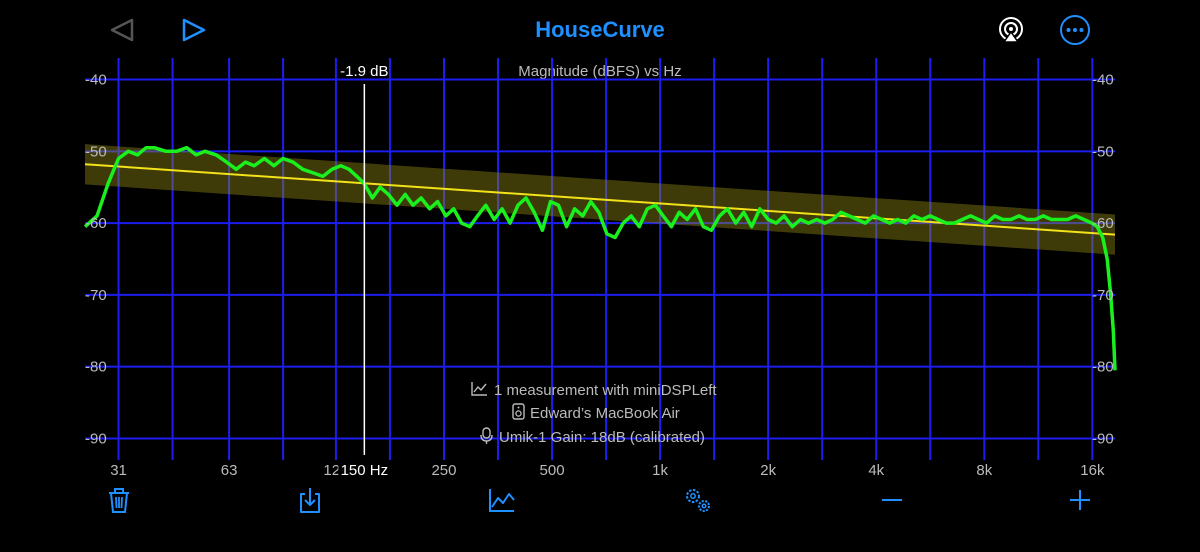 The height and width of the screenshot is (552, 1200). Describe the element at coordinates (96, 438) in the screenshot. I see `y-tick-label-left: -90` at that location.